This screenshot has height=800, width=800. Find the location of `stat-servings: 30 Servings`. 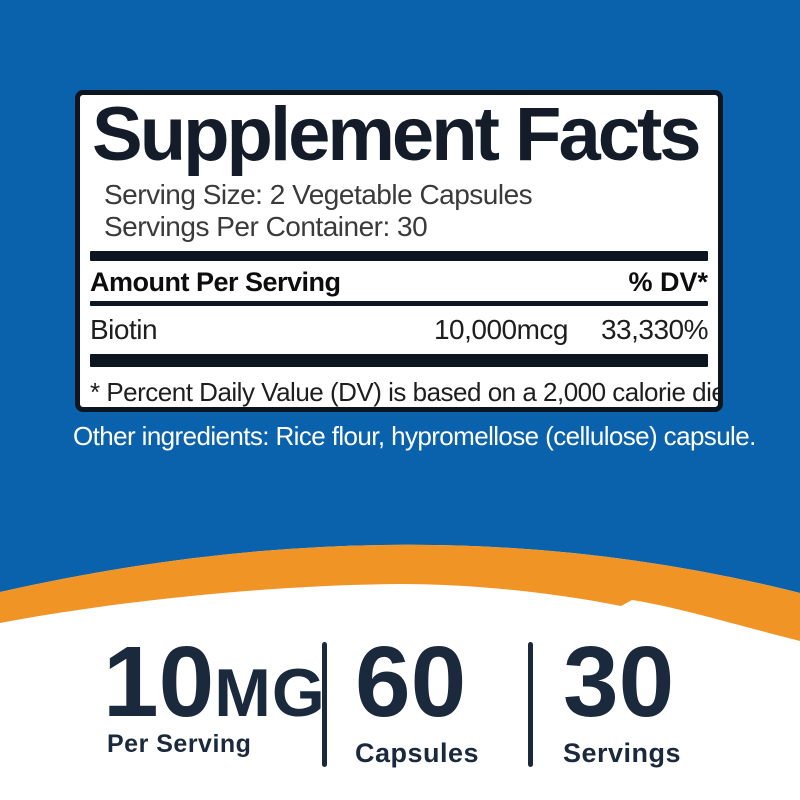

stat-servings: 30 Servings is located at coordinates (663, 697).